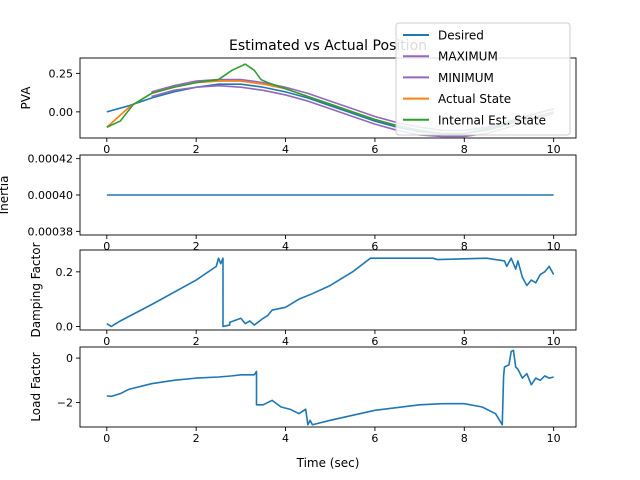 The image size is (640, 480). I want to click on legend-label-minimum: MINIMUM, so click(466, 78).